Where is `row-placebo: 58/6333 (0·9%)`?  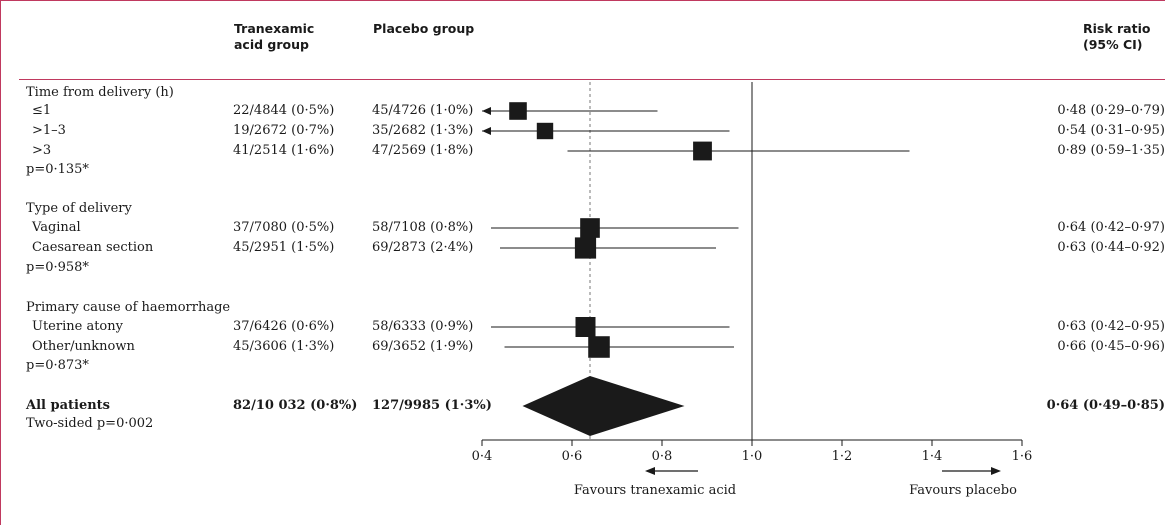
row-placebo: 58/6333 (0·9%) is located at coordinates (423, 326).